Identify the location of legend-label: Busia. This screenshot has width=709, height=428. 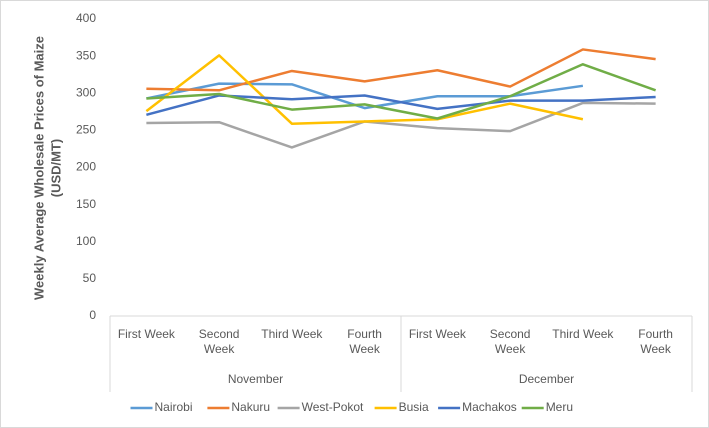
(414, 407).